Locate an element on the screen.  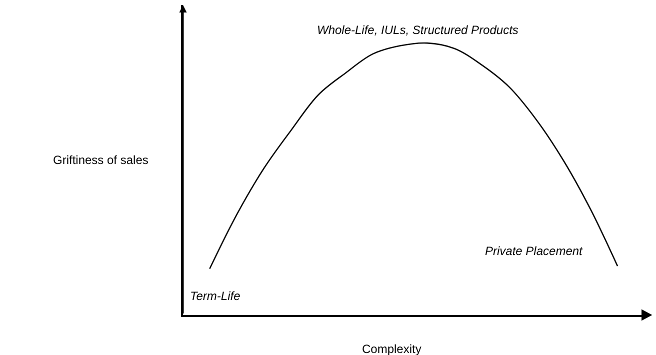
text: Whole-Life, IULs, Structured Products is located at coordinates (417, 30).